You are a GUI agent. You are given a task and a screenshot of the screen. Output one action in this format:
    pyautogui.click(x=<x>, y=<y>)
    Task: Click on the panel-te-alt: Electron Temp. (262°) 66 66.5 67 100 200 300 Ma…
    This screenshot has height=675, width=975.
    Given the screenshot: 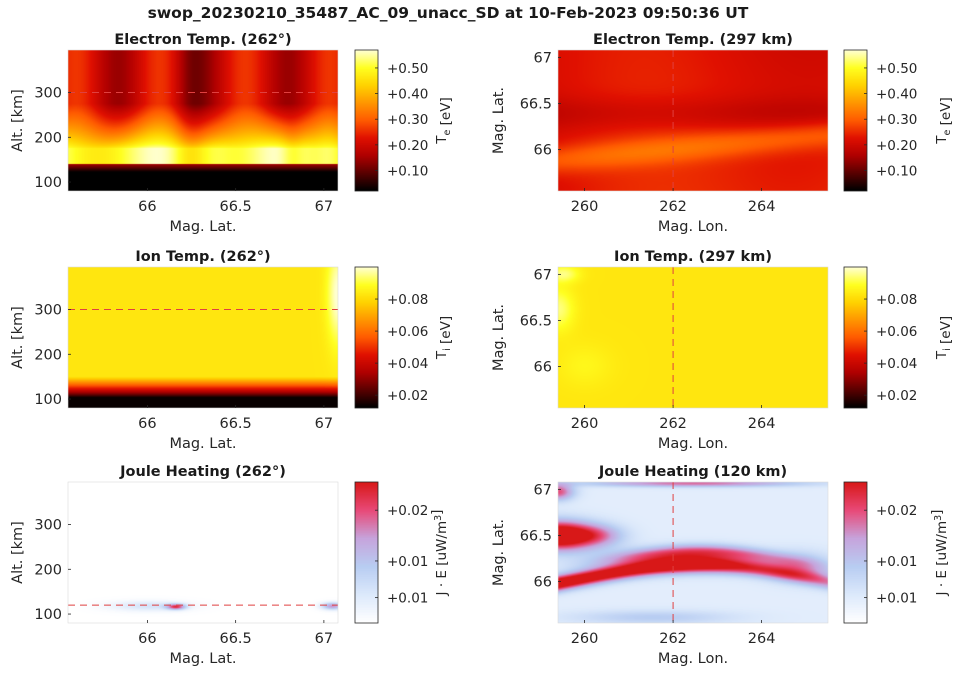 What is the action you would take?
    pyautogui.click(x=232, y=133)
    